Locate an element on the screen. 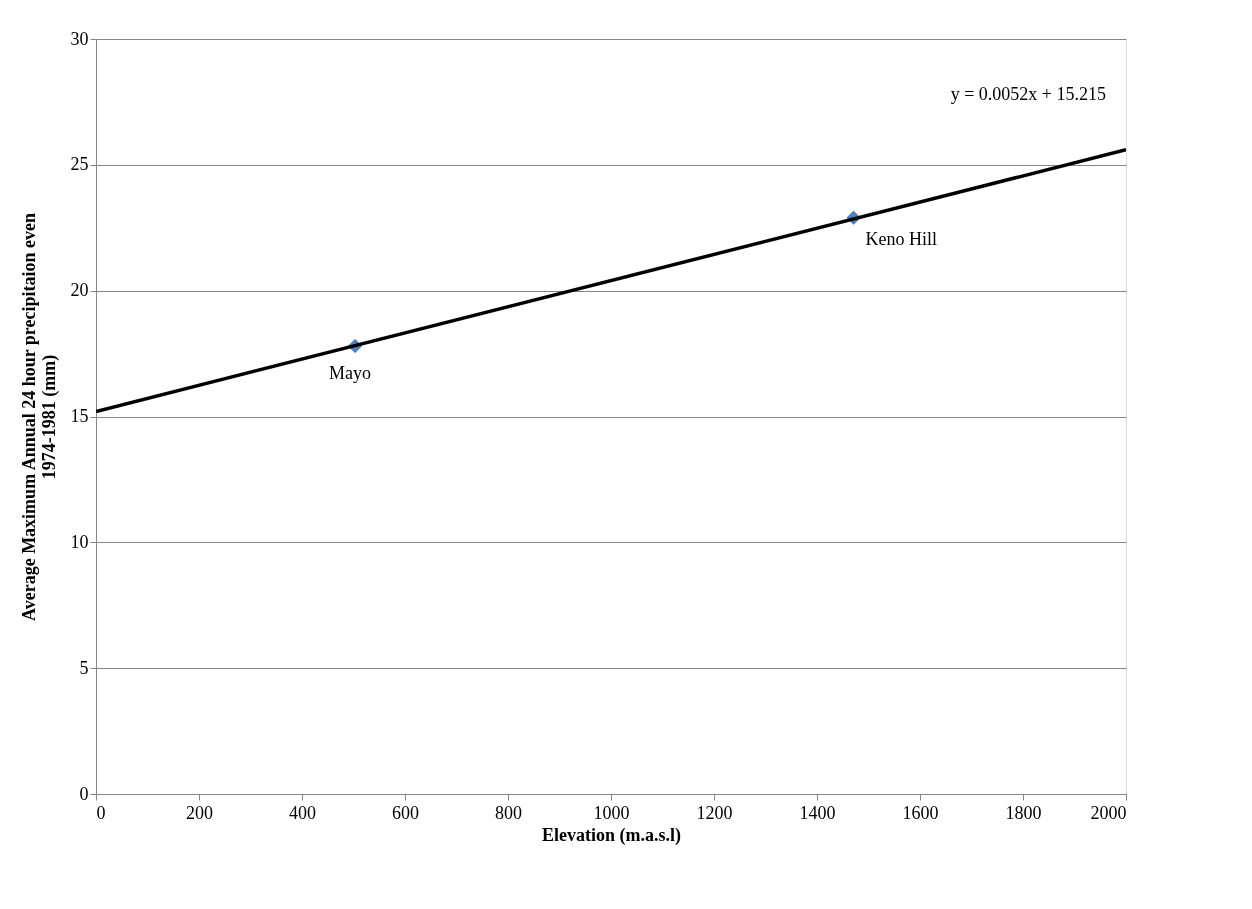 The image size is (1252, 909). x-tick-label: 400 is located at coordinates (302, 812).